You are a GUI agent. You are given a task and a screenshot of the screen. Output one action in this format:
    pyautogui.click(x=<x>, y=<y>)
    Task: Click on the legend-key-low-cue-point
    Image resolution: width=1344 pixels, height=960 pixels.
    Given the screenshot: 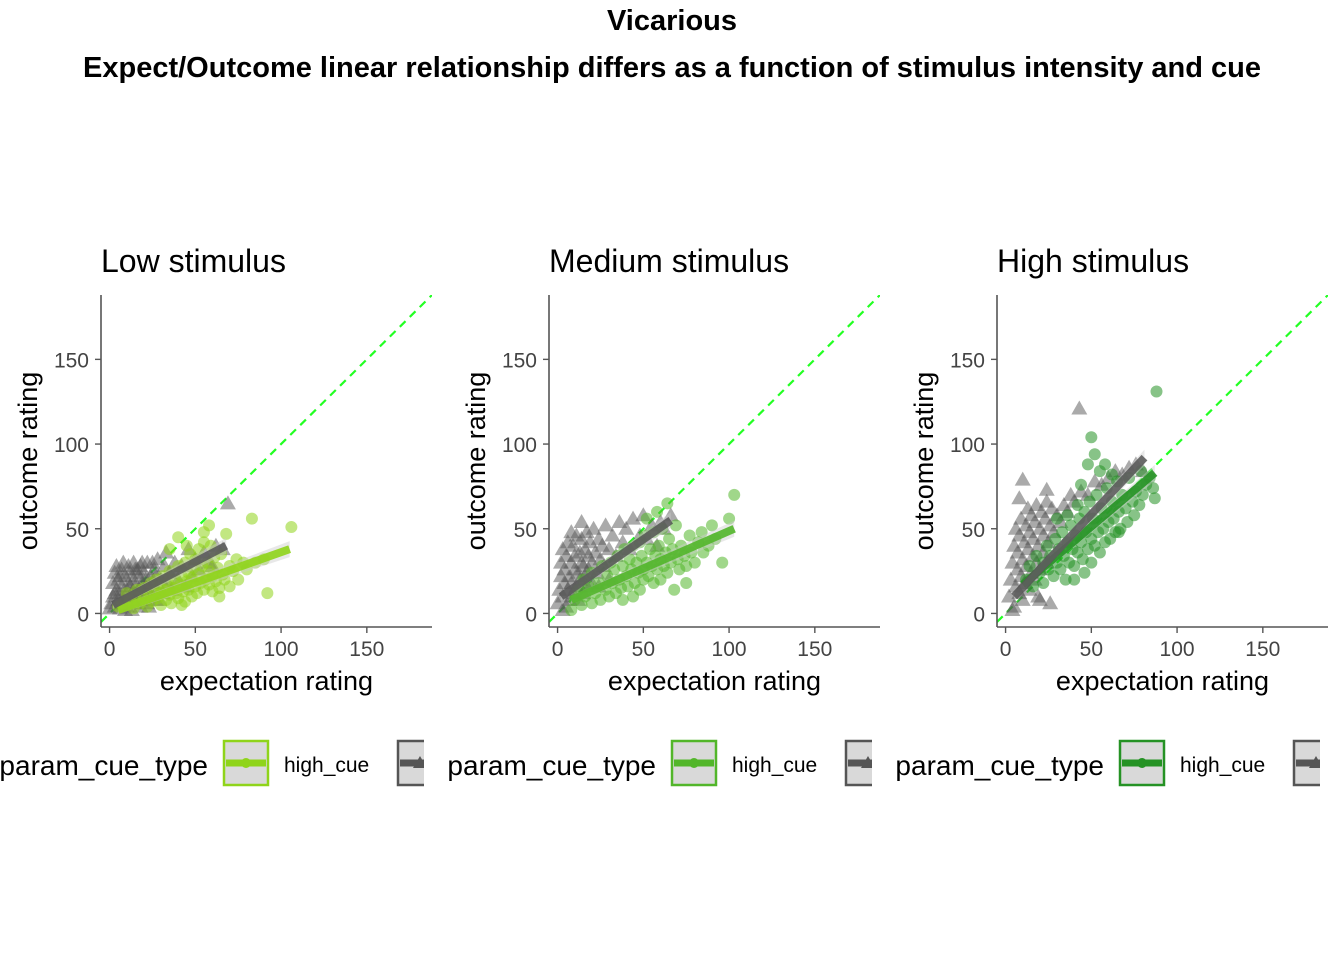 What is the action you would take?
    pyautogui.click(x=1314, y=762)
    